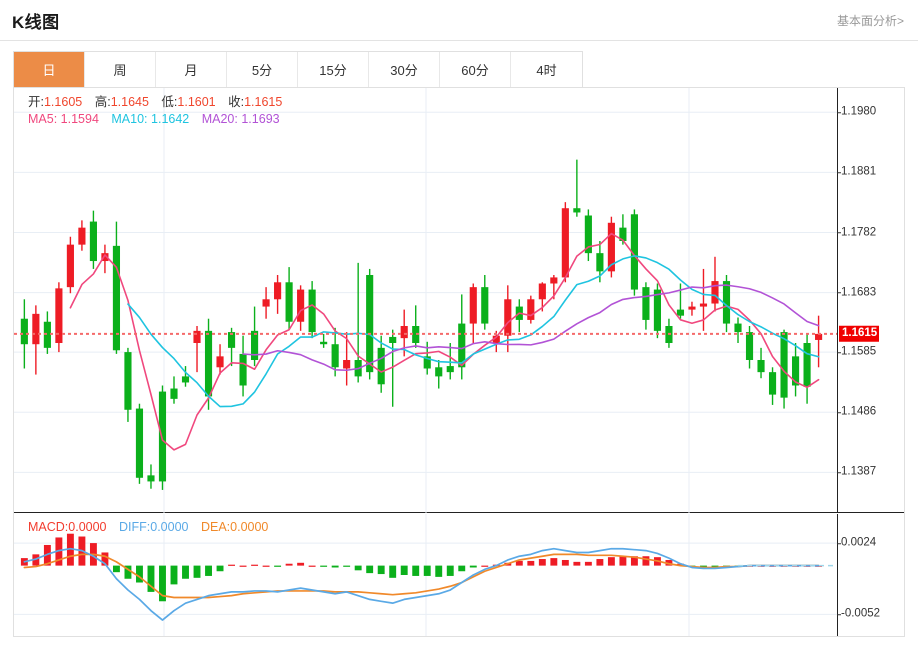  What do you see at coordinates (546, 69) in the screenshot?
I see `tab-7: 4时` at bounding box center [546, 69].